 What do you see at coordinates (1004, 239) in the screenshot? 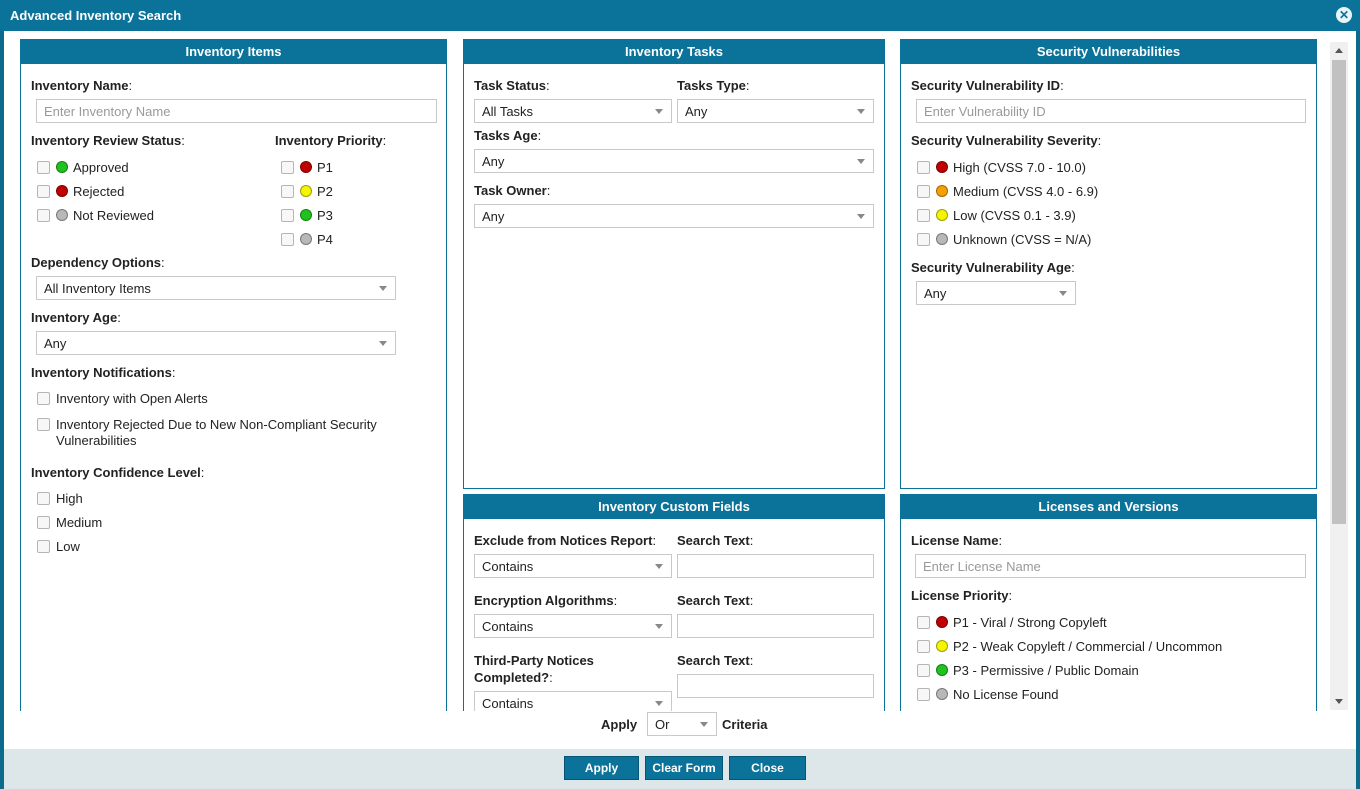
I see `severity-unknown: Unknown (CVSS = N/A)` at bounding box center [1004, 239].